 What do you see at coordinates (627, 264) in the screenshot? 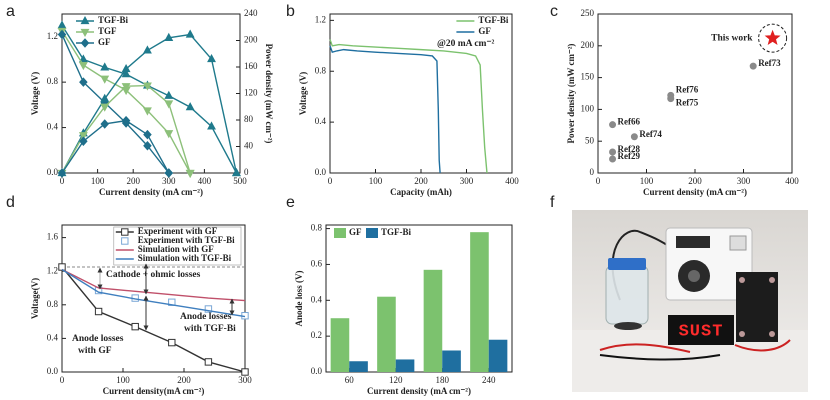
I see `jar-cap` at bounding box center [627, 264].